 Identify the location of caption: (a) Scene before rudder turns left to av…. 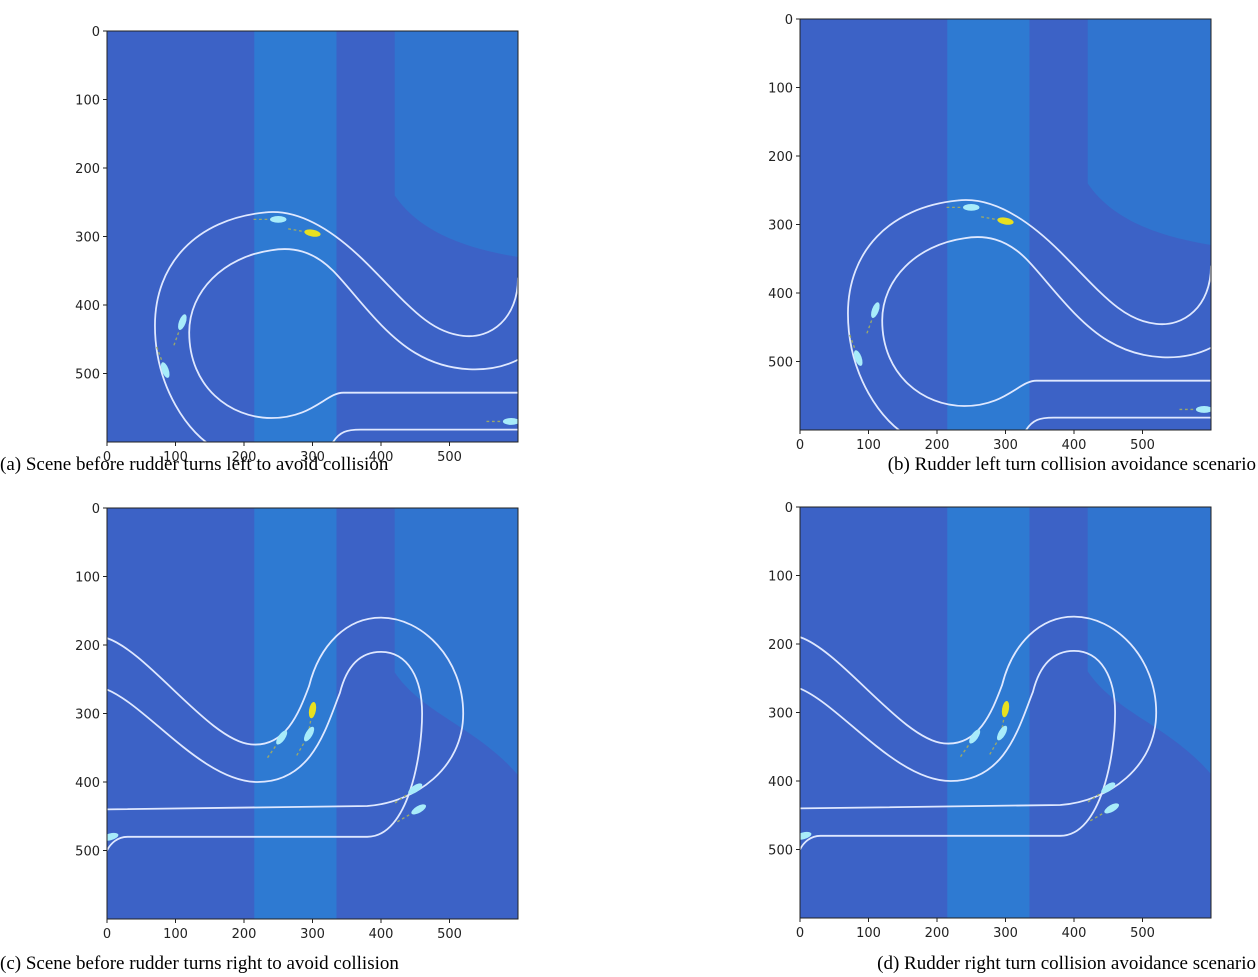
(194, 464).